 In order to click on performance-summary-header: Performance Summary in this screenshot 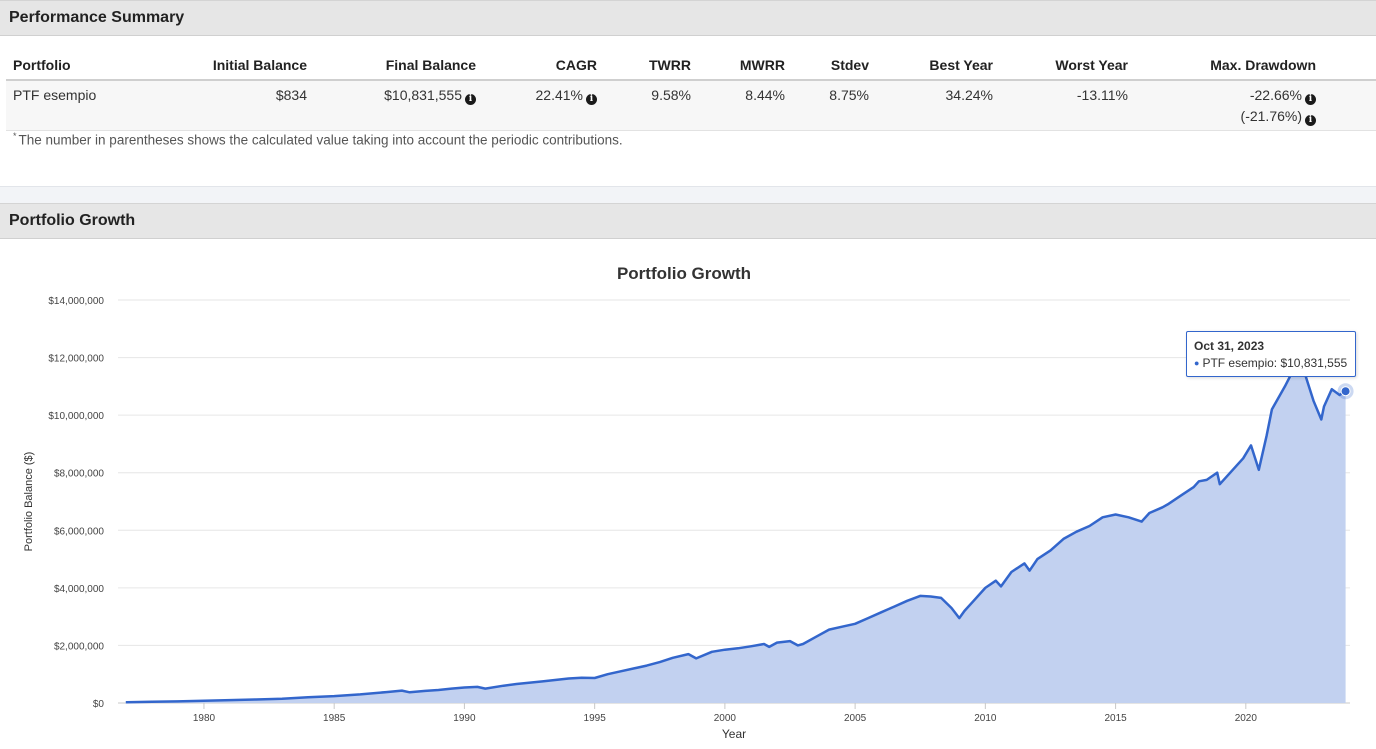, I will do `click(688, 18)`.